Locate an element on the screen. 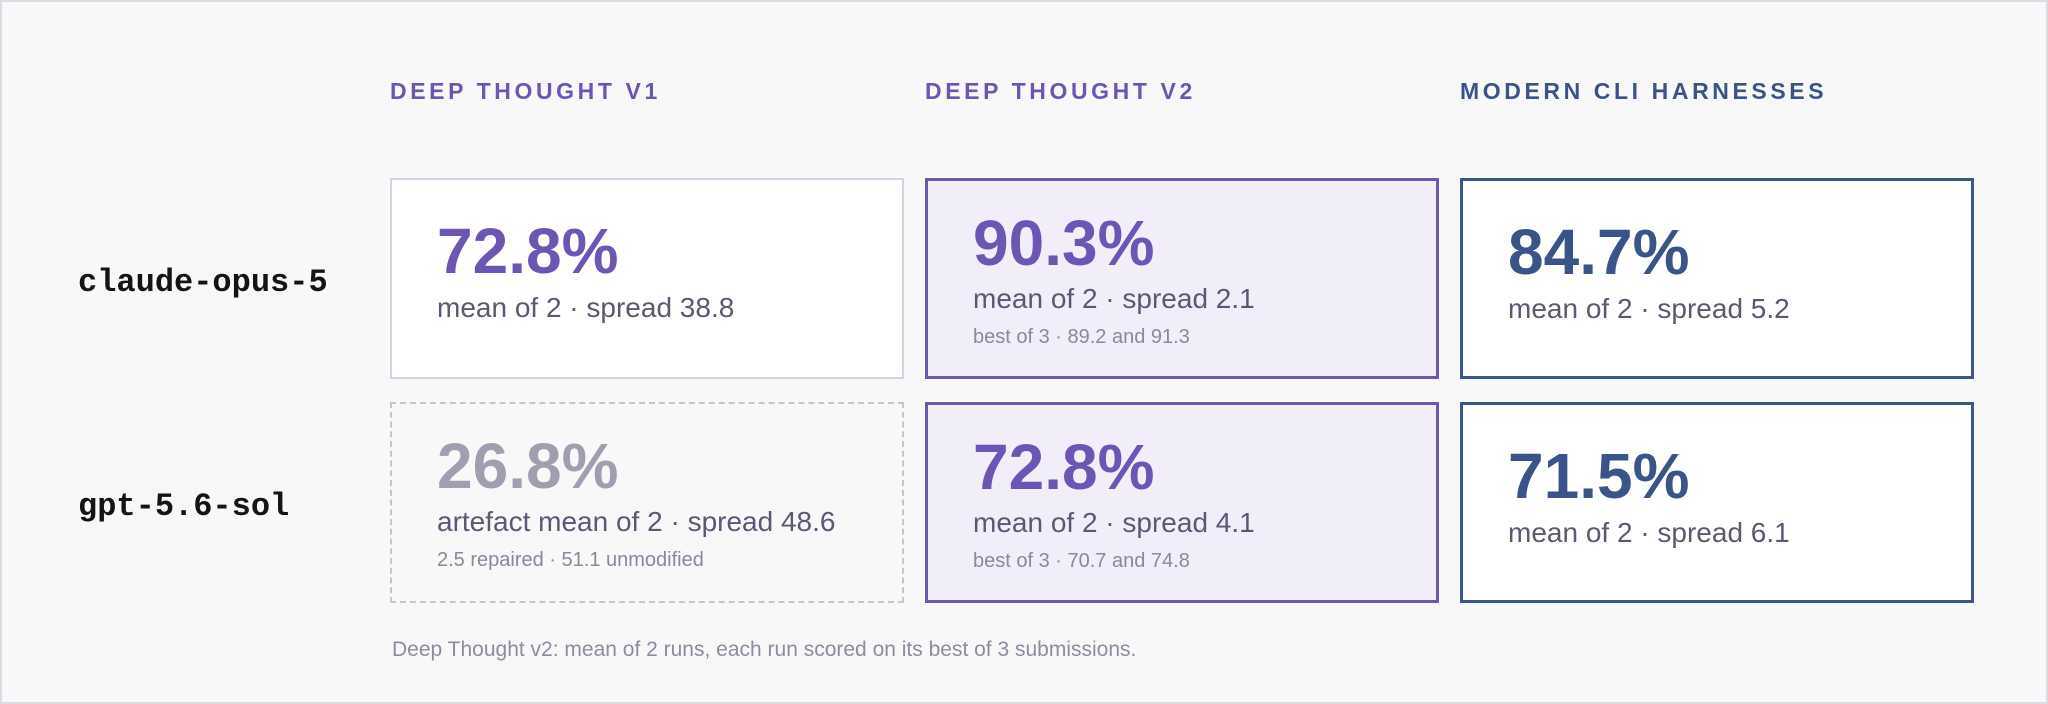 This screenshot has width=2048, height=704. row-label-gpt-5-6-sol: gpt-5.6-sol is located at coordinates (184, 506).